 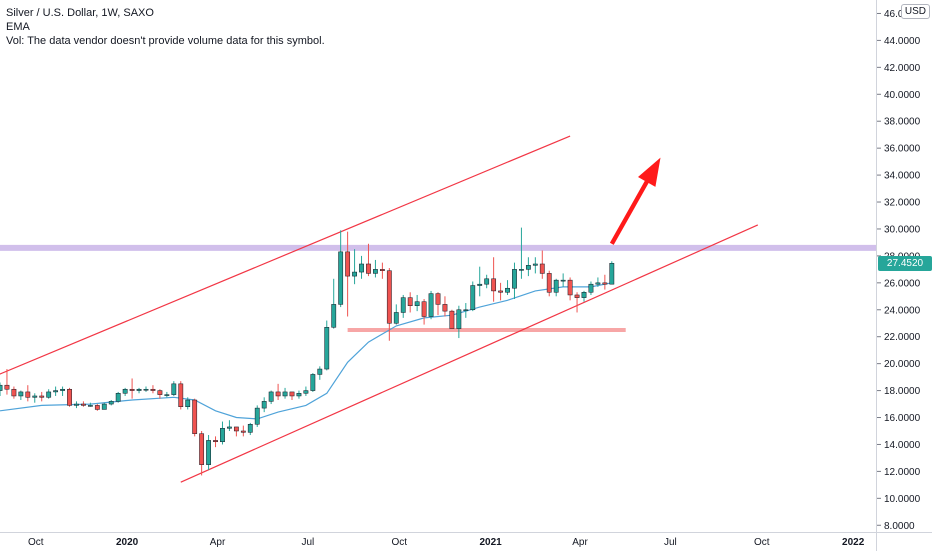 I want to click on price-tick-label: 16.0000, so click(x=902, y=418).